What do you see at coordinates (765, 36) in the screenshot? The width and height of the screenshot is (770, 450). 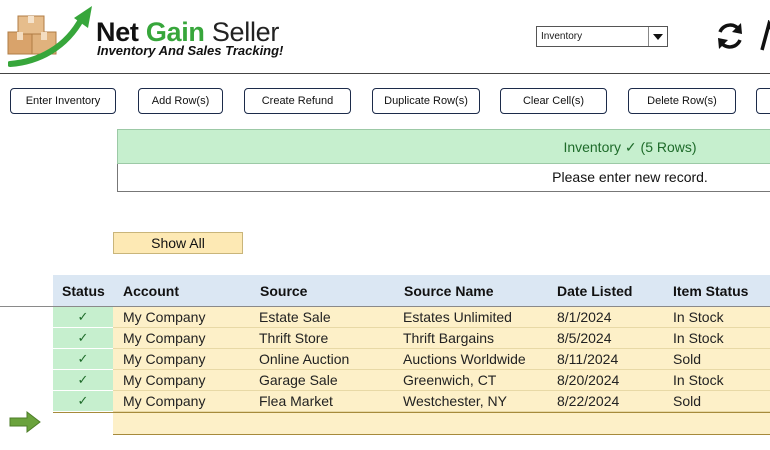 I see `partial-toolbar-icon` at bounding box center [765, 36].